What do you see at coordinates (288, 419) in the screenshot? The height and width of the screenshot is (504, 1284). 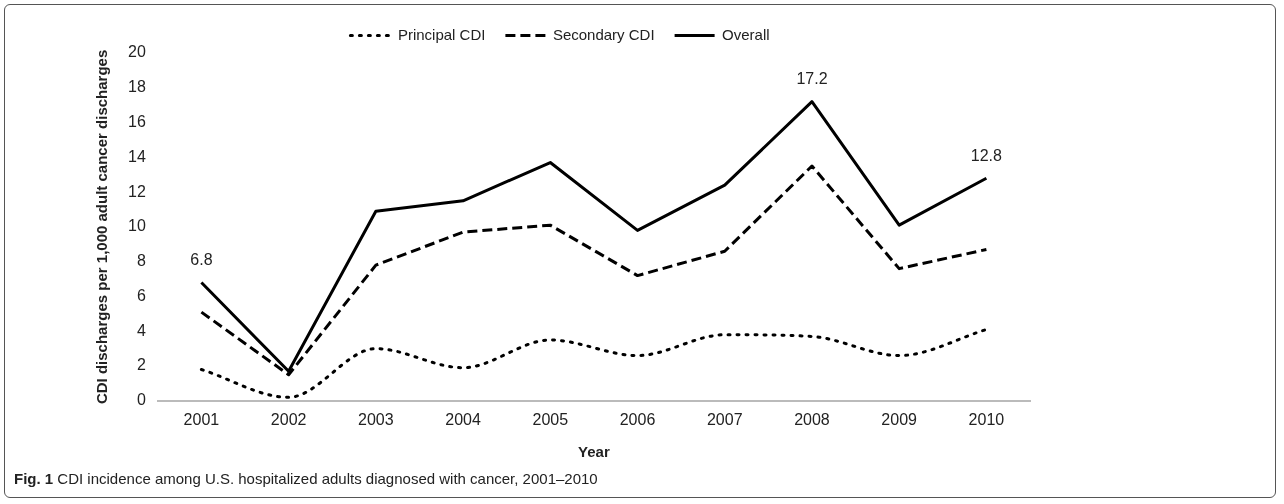 I see `x-tick-label: 2002` at bounding box center [288, 419].